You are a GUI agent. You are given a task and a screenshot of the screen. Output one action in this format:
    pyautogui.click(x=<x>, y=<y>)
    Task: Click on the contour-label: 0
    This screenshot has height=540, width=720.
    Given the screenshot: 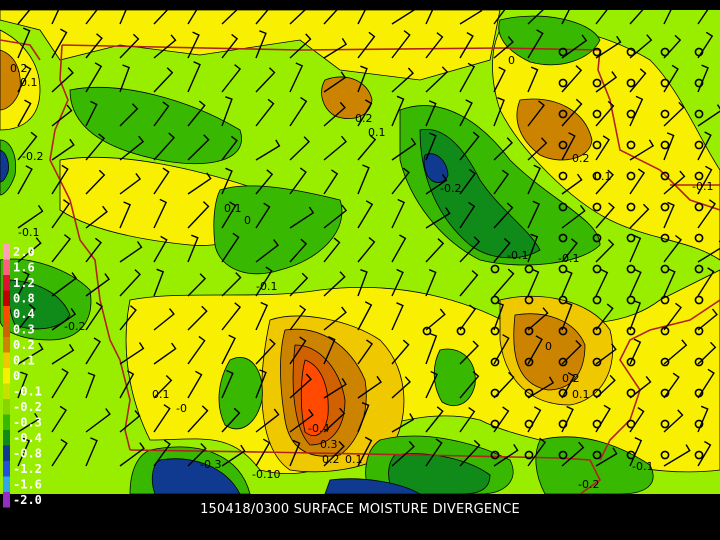 What is the action you would take?
    pyautogui.click(x=247, y=220)
    